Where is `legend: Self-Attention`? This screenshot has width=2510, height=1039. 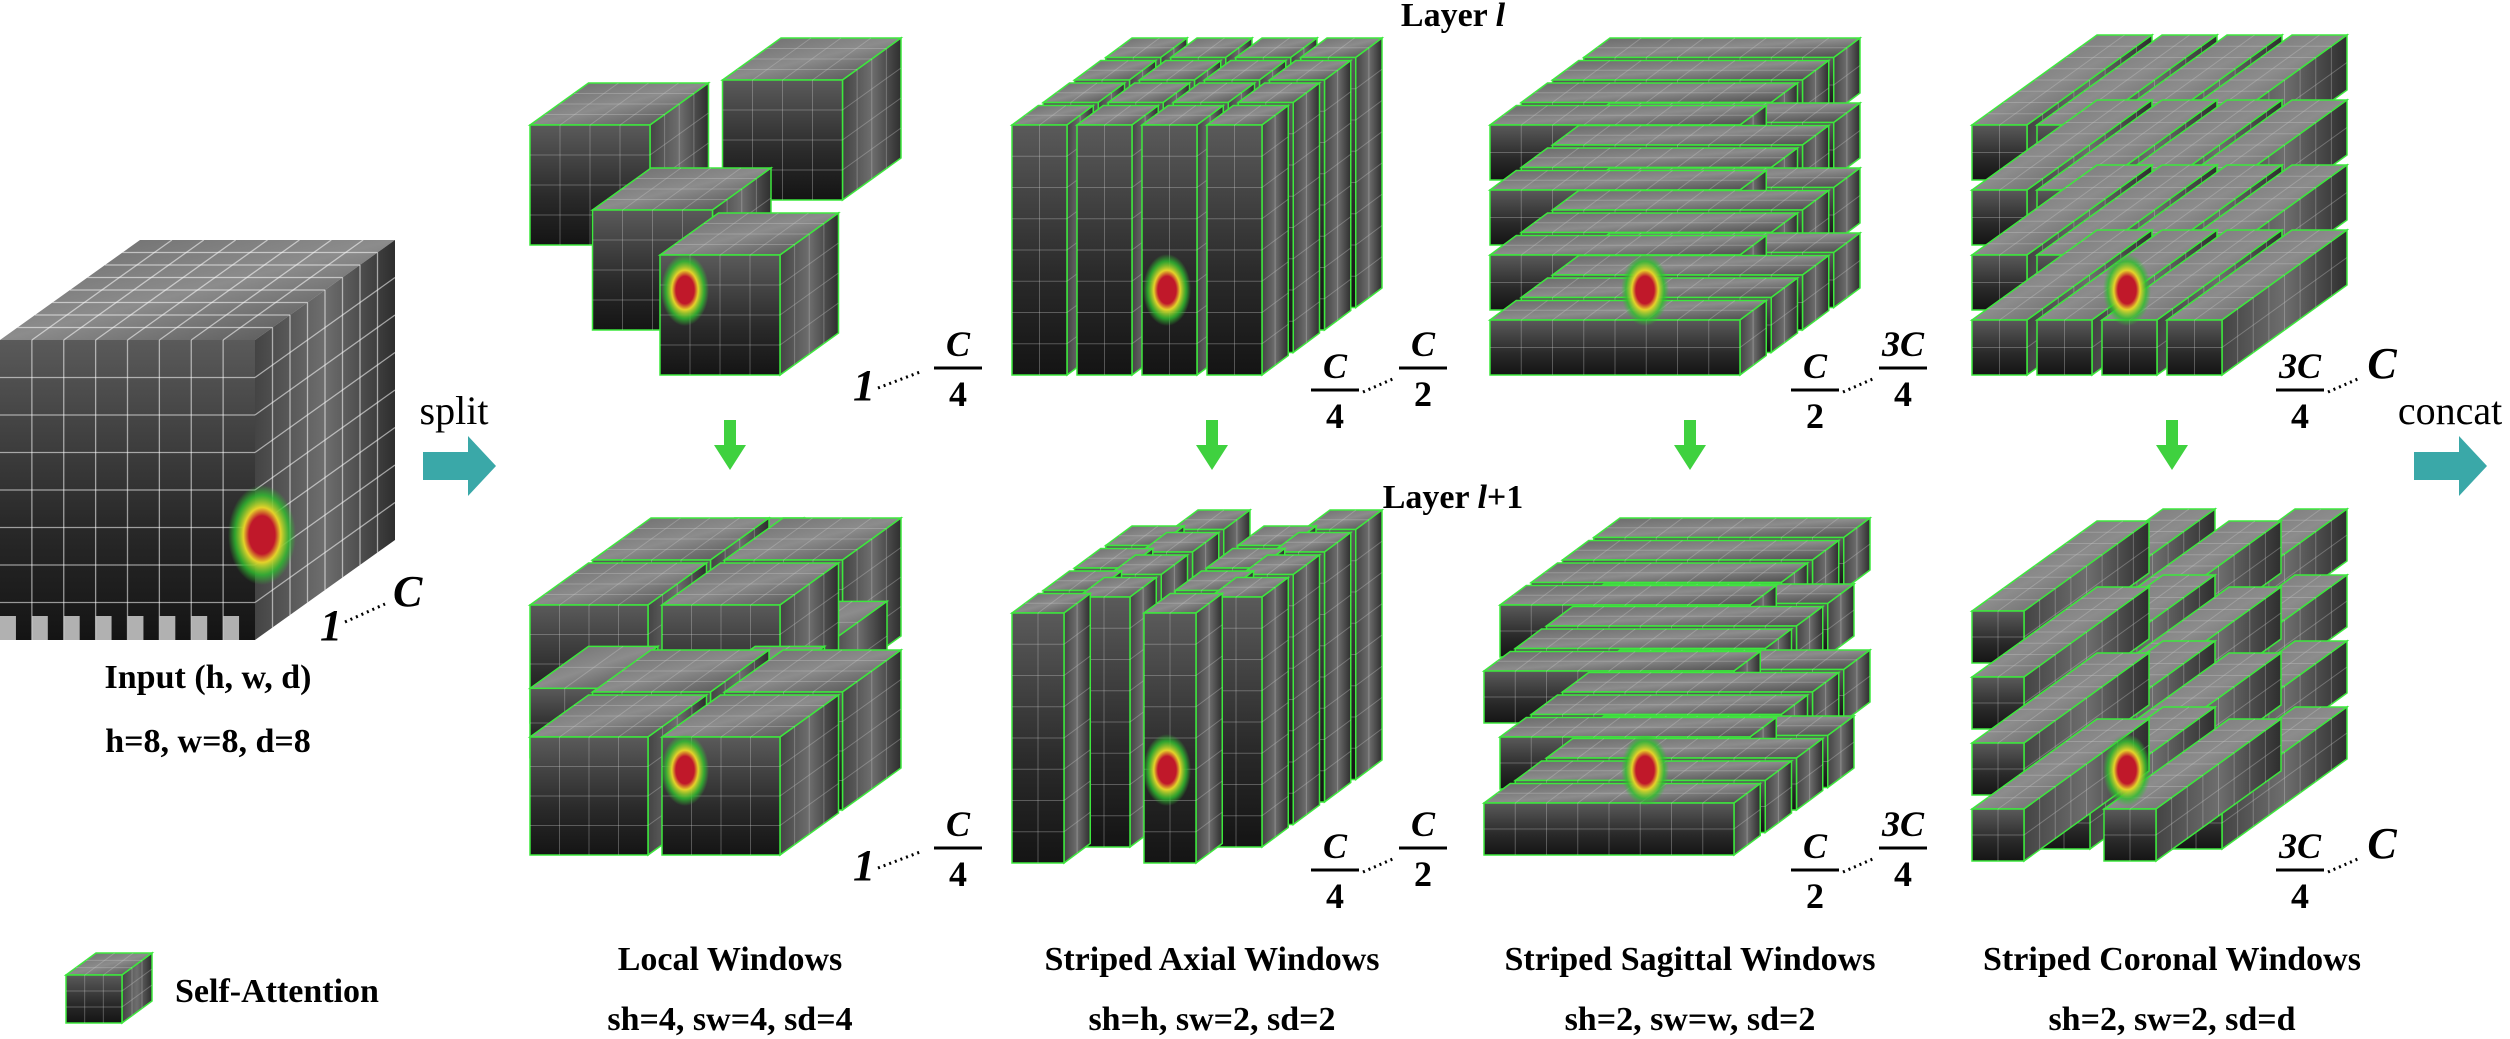 legend: Self-Attention is located at coordinates (221, 988).